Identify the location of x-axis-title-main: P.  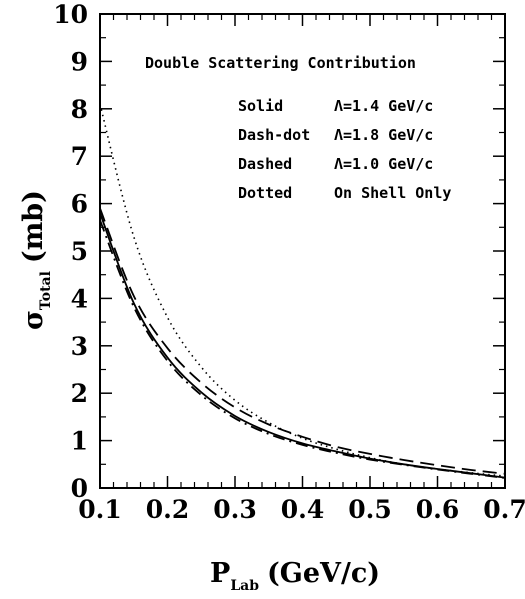
(220, 573).